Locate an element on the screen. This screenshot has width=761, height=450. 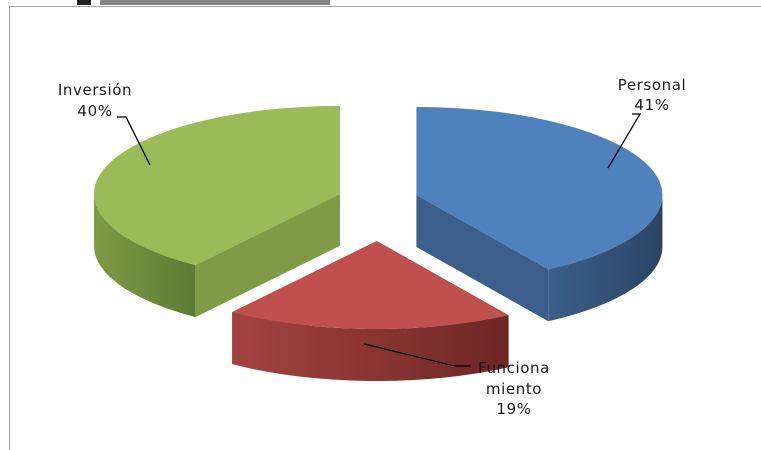
clipped-title-fragment is located at coordinates (380, 3).